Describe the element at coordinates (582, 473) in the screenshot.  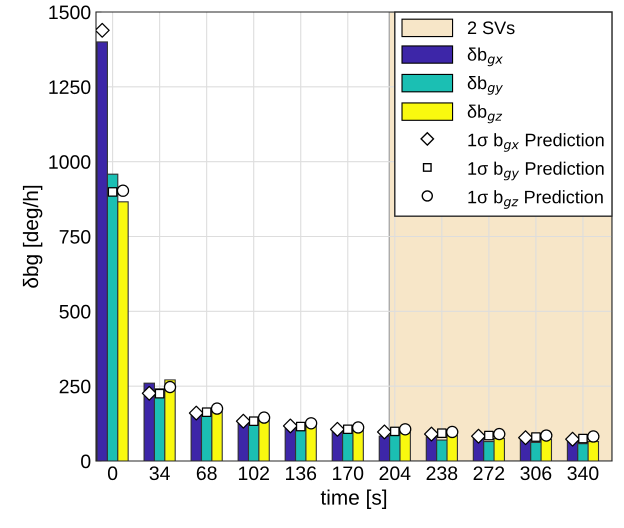
I see `x-tick-label: 340` at that location.